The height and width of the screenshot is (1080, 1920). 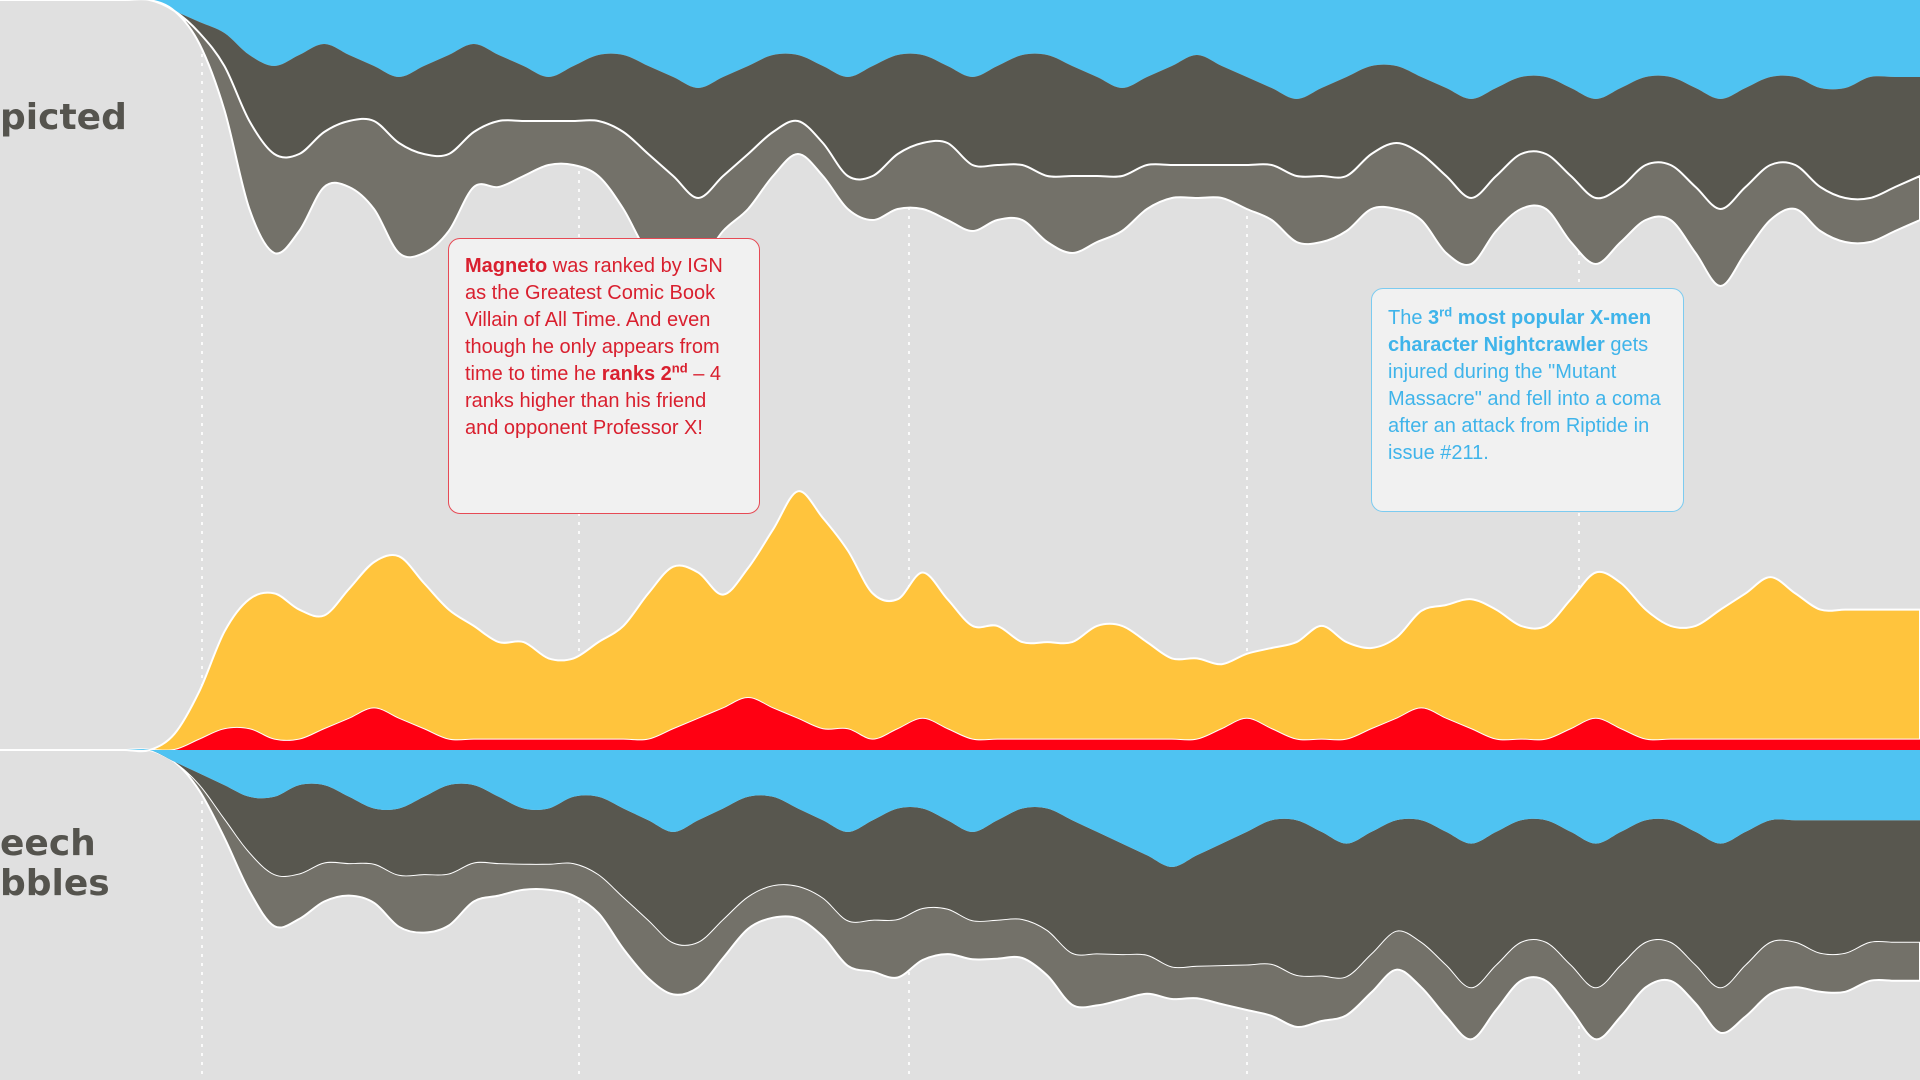 What do you see at coordinates (1408, 318) in the screenshot?
I see `callout-nightcrawler-intro: The` at bounding box center [1408, 318].